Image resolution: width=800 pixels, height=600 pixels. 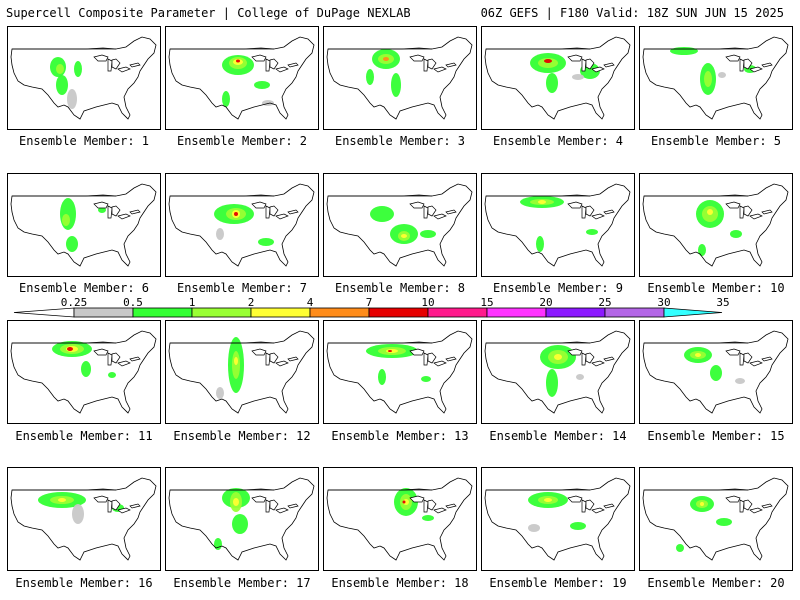 I want to click on member-caption: Ensemble Member: 6, so click(x=84, y=288).